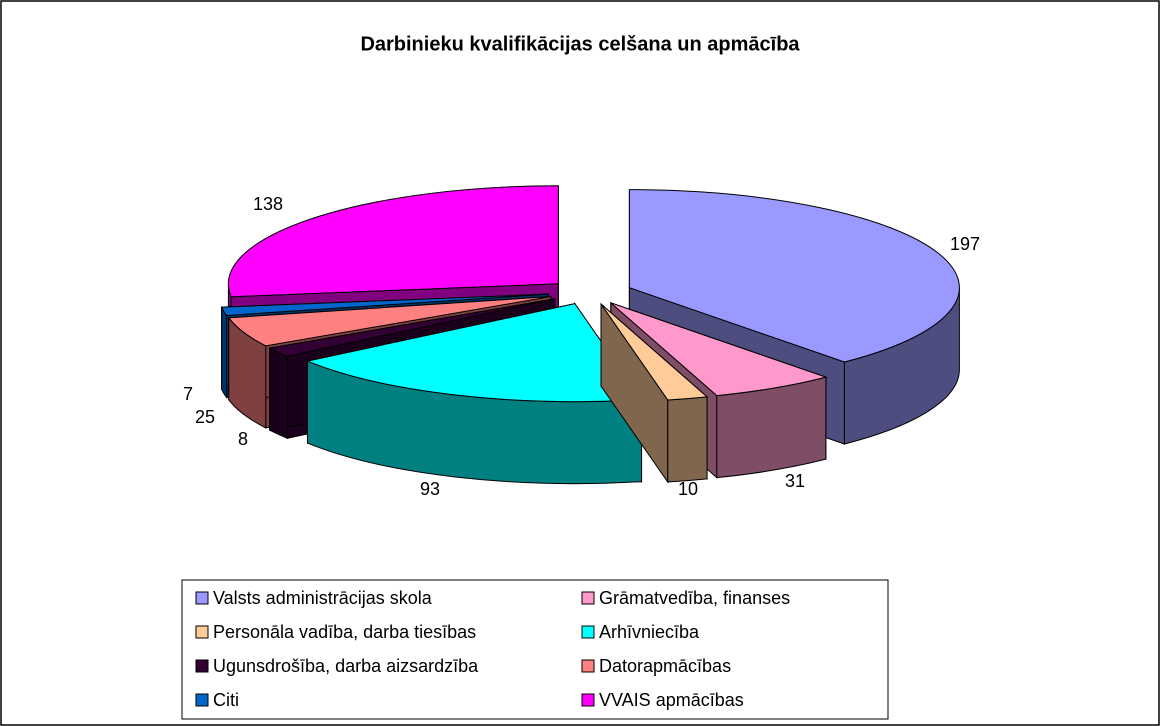 This screenshot has width=1160, height=726. Describe the element at coordinates (344, 632) in the screenshot. I see `legend-label: Personāla vadība, darba tiesības` at that location.